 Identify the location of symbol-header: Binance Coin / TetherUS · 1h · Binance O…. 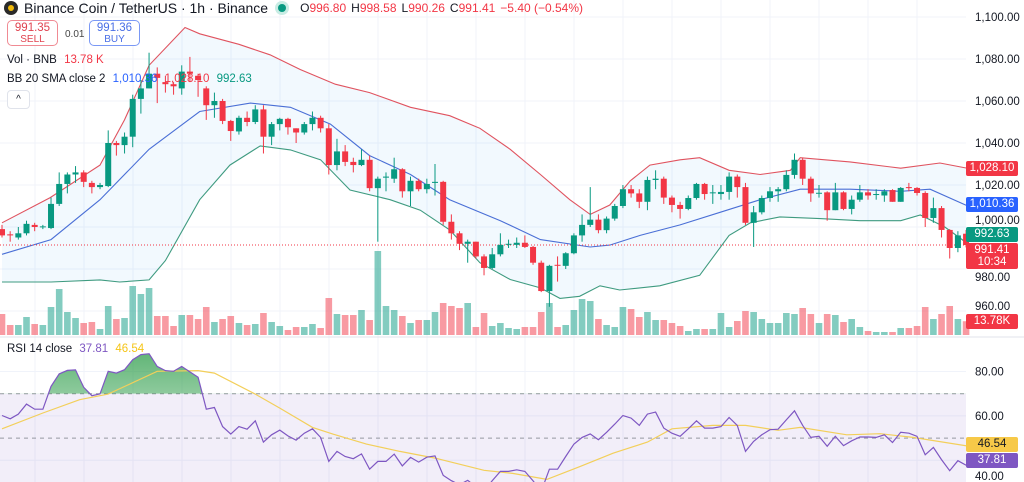
(296, 8).